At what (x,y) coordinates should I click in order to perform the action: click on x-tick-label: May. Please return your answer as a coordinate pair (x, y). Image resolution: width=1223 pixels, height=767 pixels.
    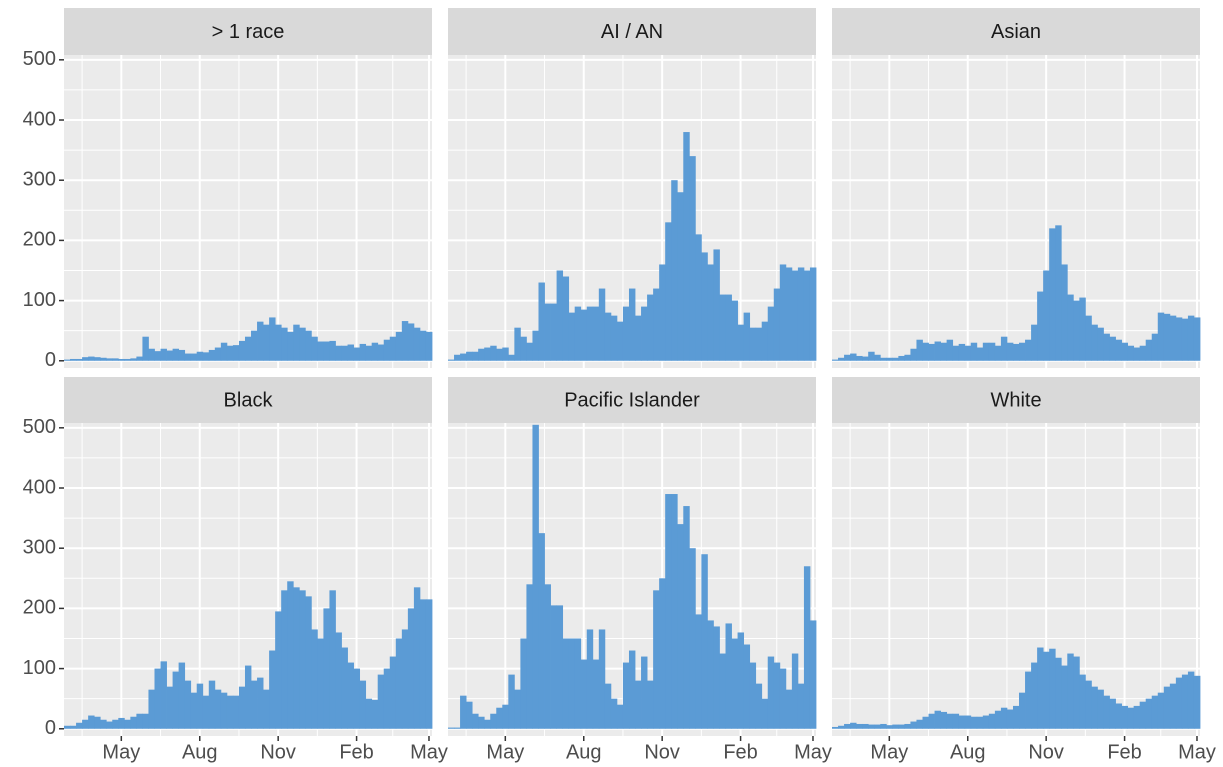
    Looking at the image, I should click on (121, 752).